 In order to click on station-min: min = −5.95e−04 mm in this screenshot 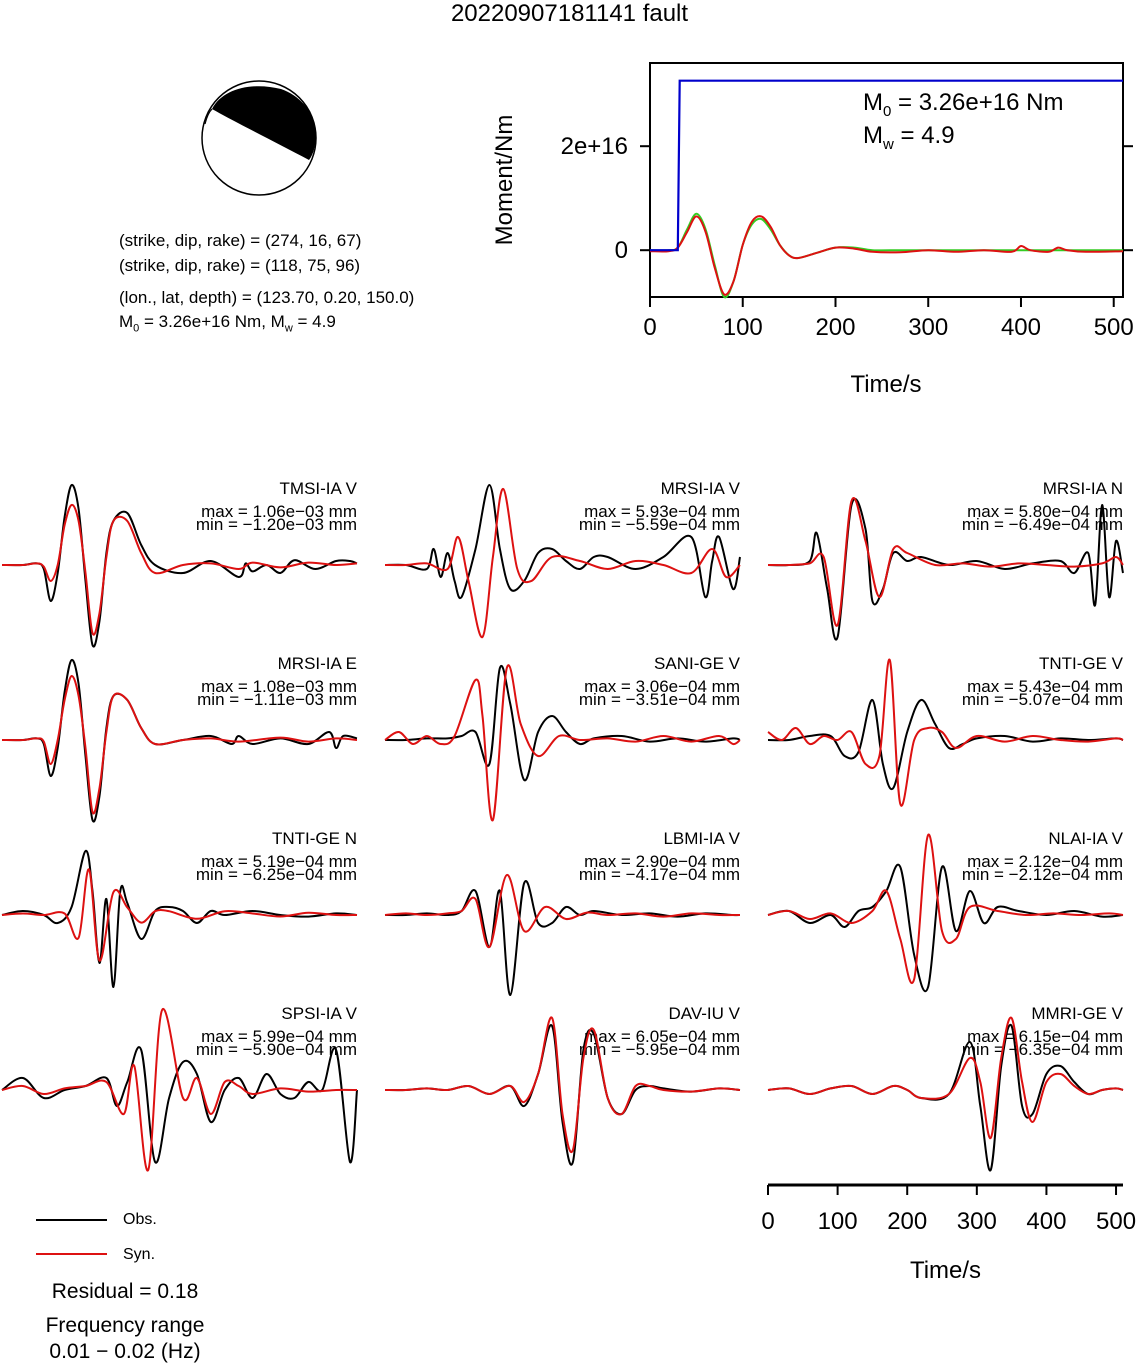, I will do `click(659, 1049)`.